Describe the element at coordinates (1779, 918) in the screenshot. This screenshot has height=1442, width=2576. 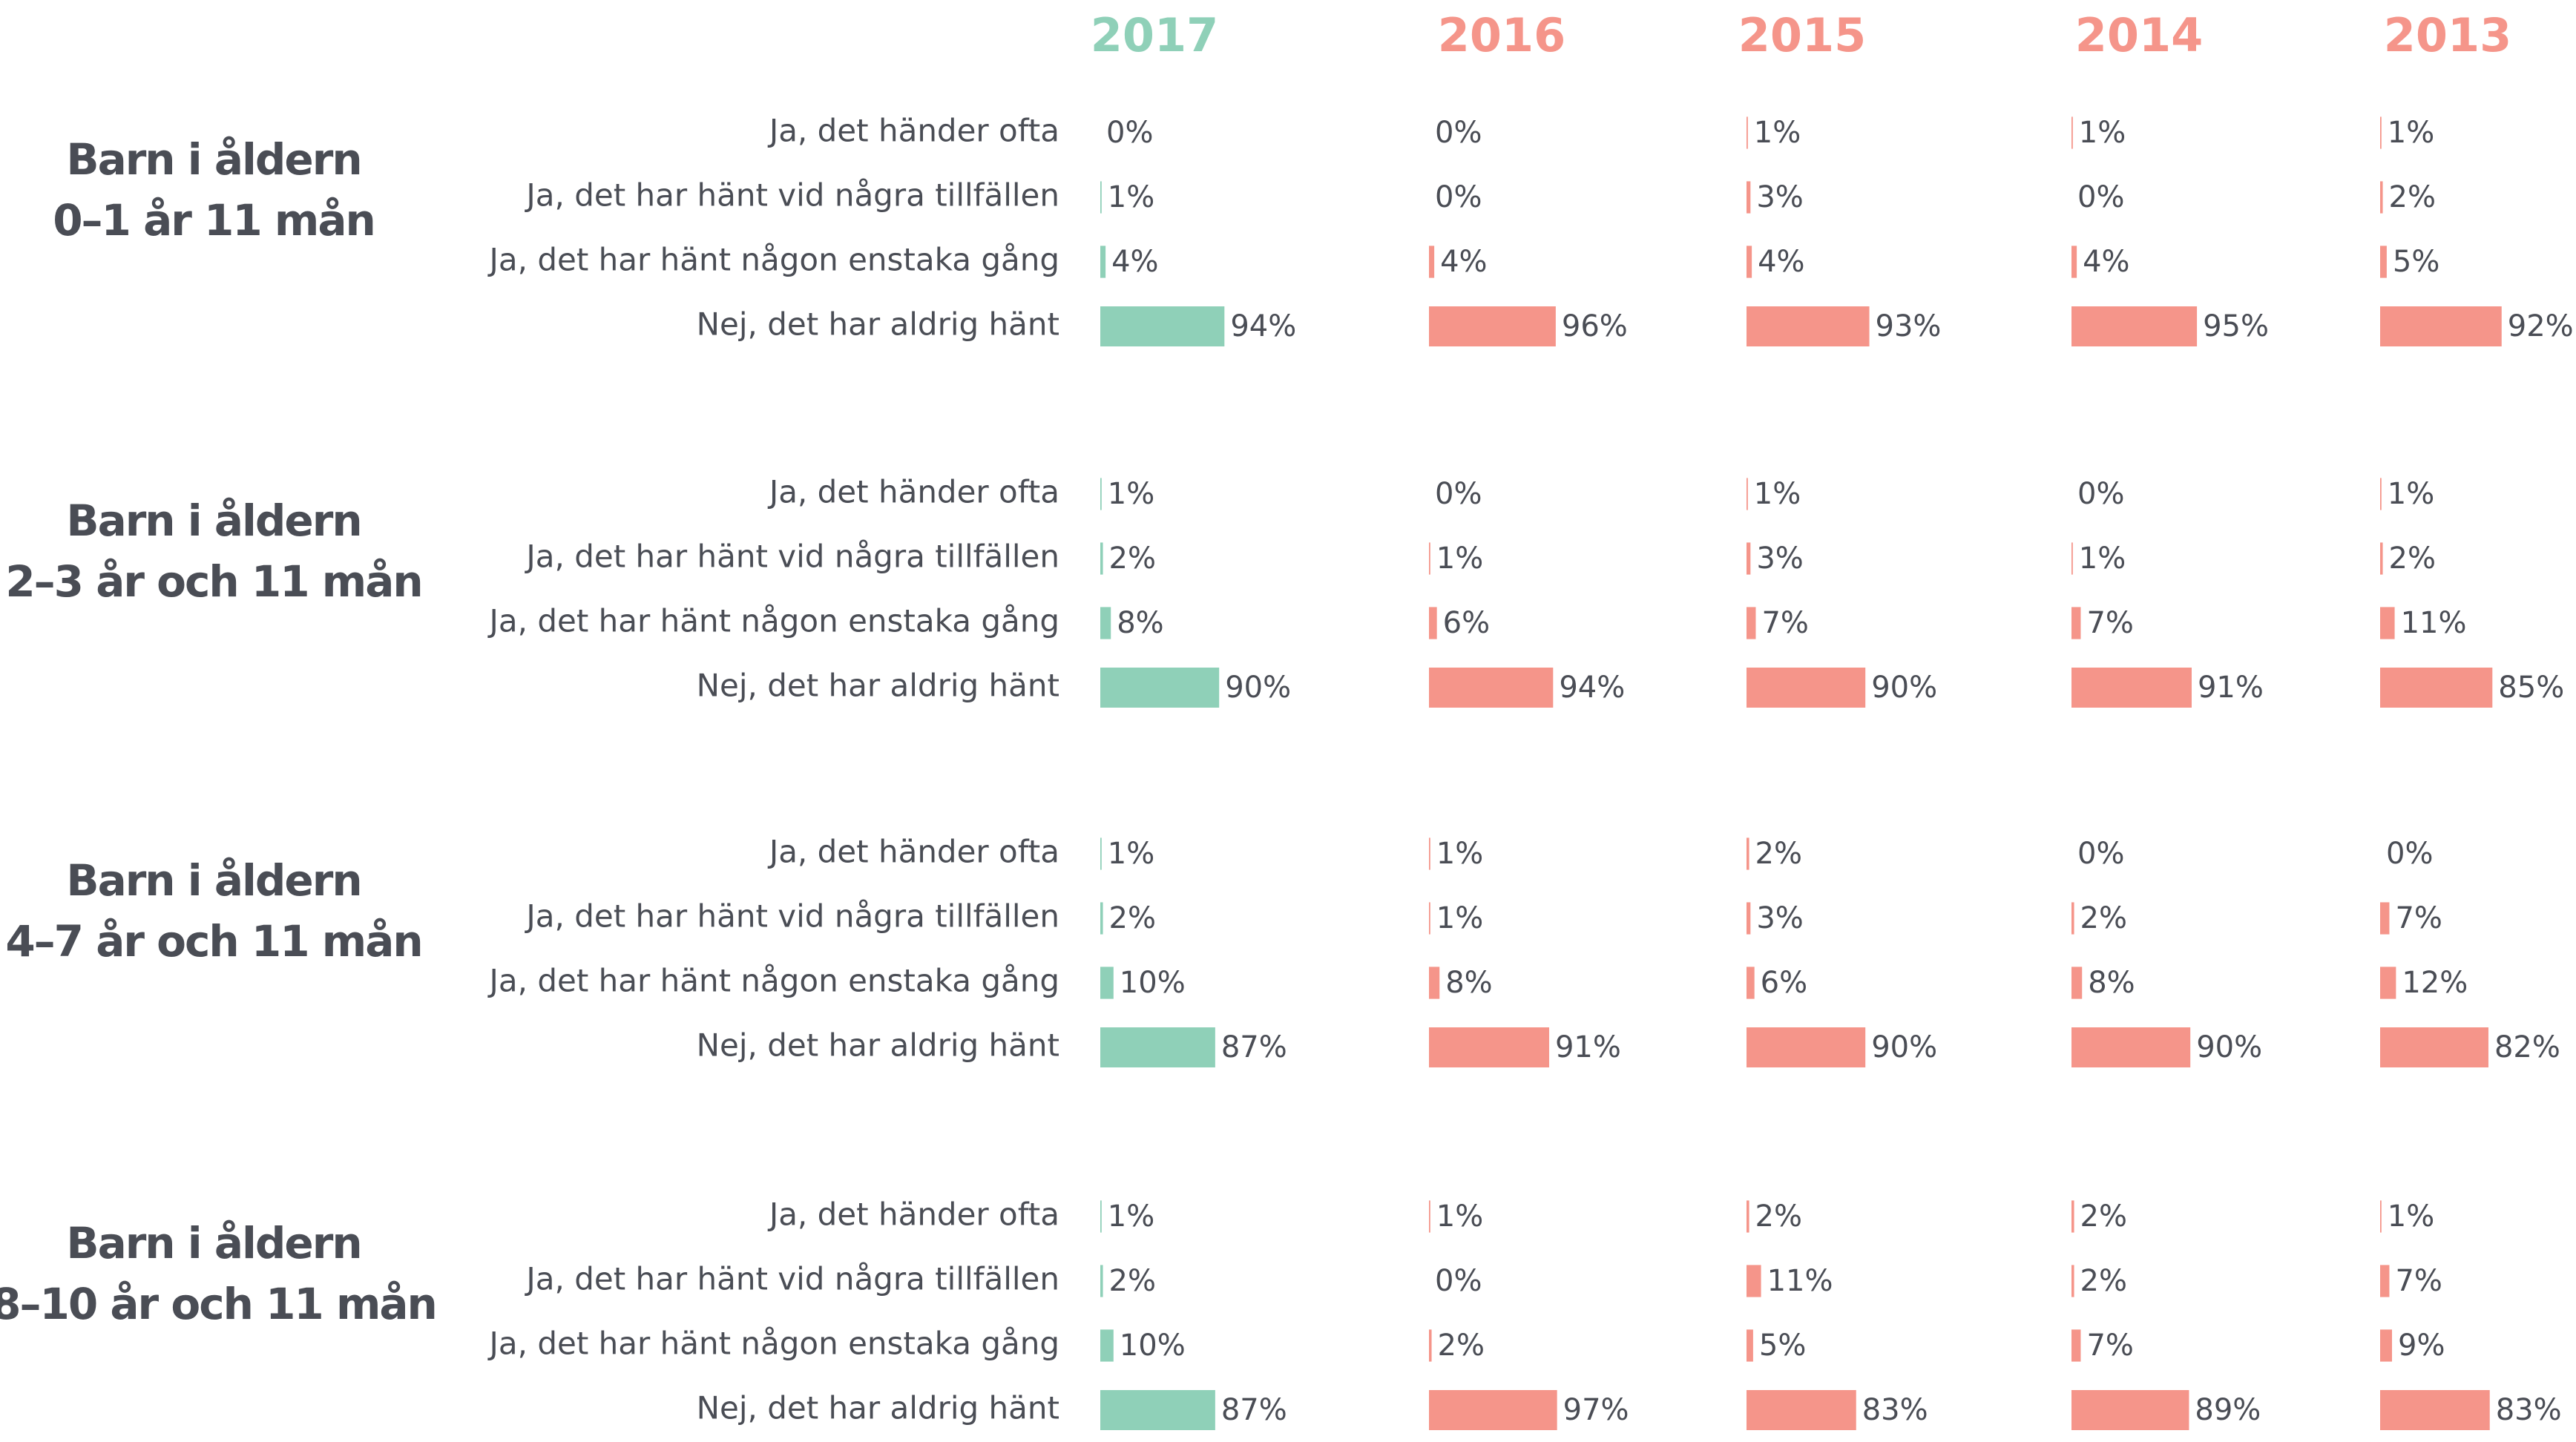
I see `value-label: 3%` at that location.